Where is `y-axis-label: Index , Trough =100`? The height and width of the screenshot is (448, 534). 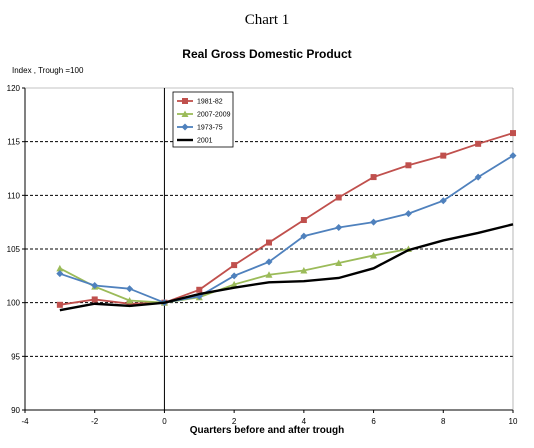 y-axis-label: Index , Trough =100 is located at coordinates (48, 70).